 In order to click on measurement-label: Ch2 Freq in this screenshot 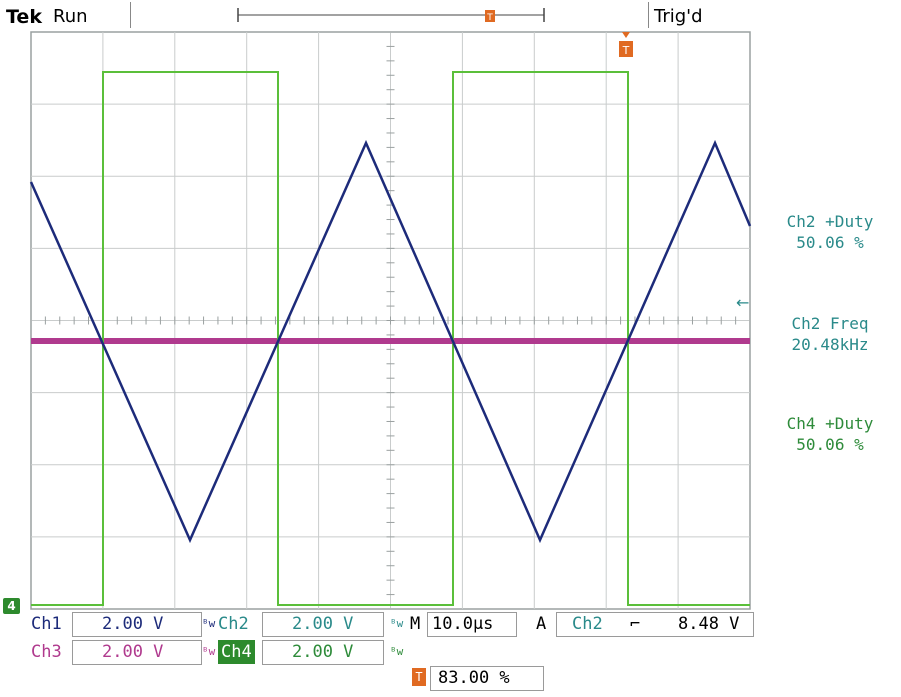, I will do `click(830, 323)`.